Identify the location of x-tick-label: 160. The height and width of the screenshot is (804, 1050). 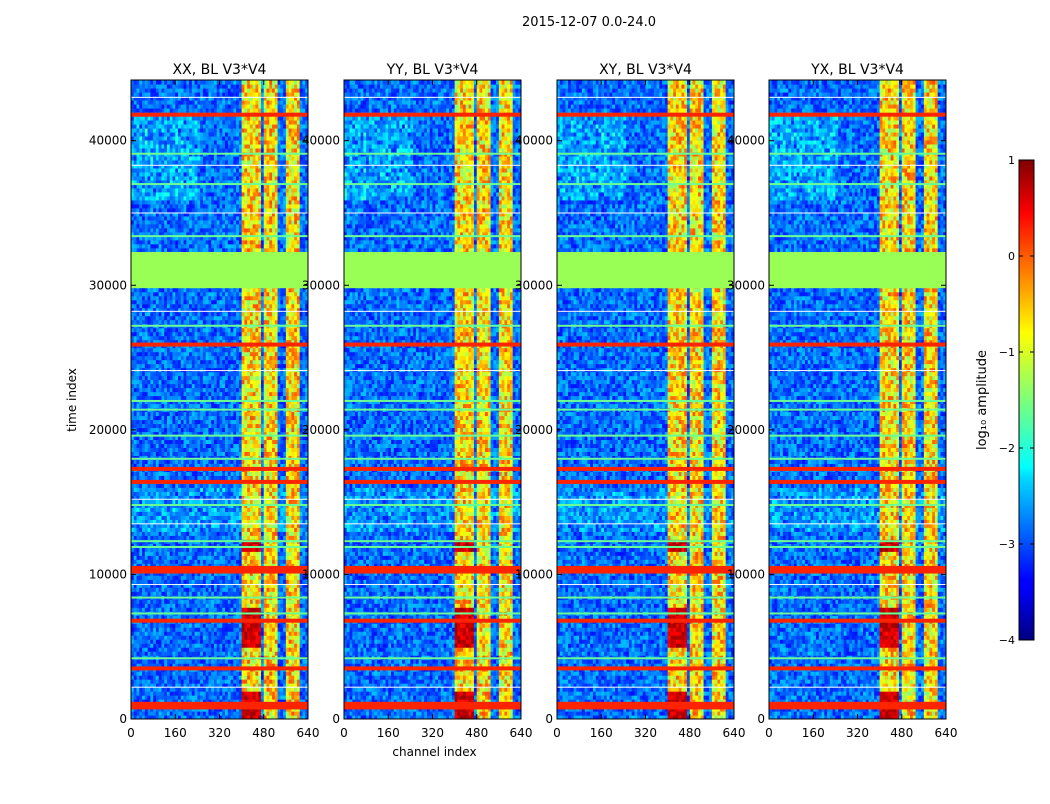
(175, 733).